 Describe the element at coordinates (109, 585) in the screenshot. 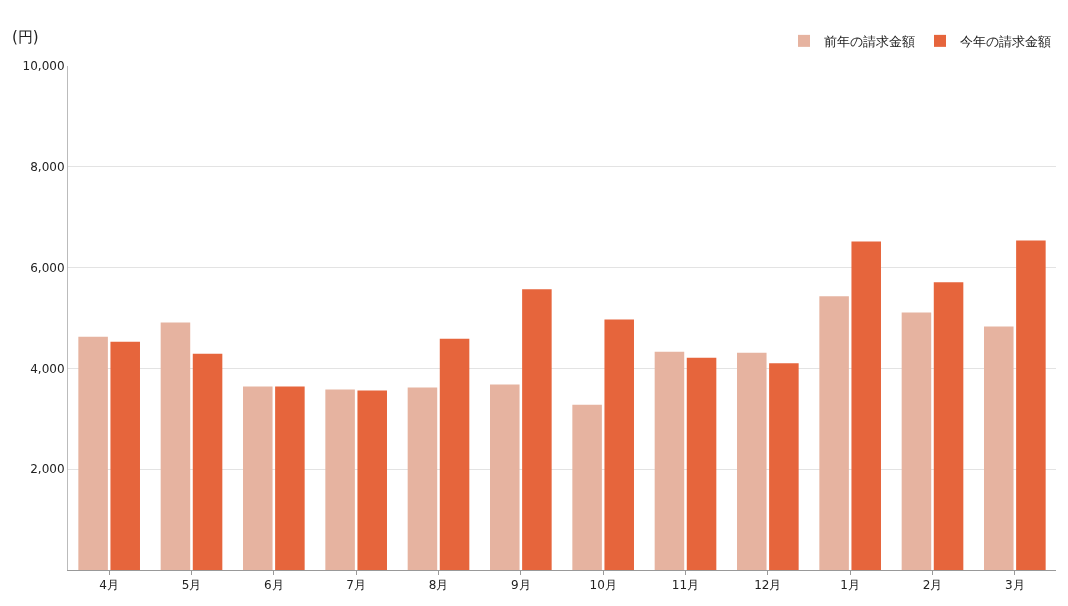

I see `x-tick-label: 4月` at that location.